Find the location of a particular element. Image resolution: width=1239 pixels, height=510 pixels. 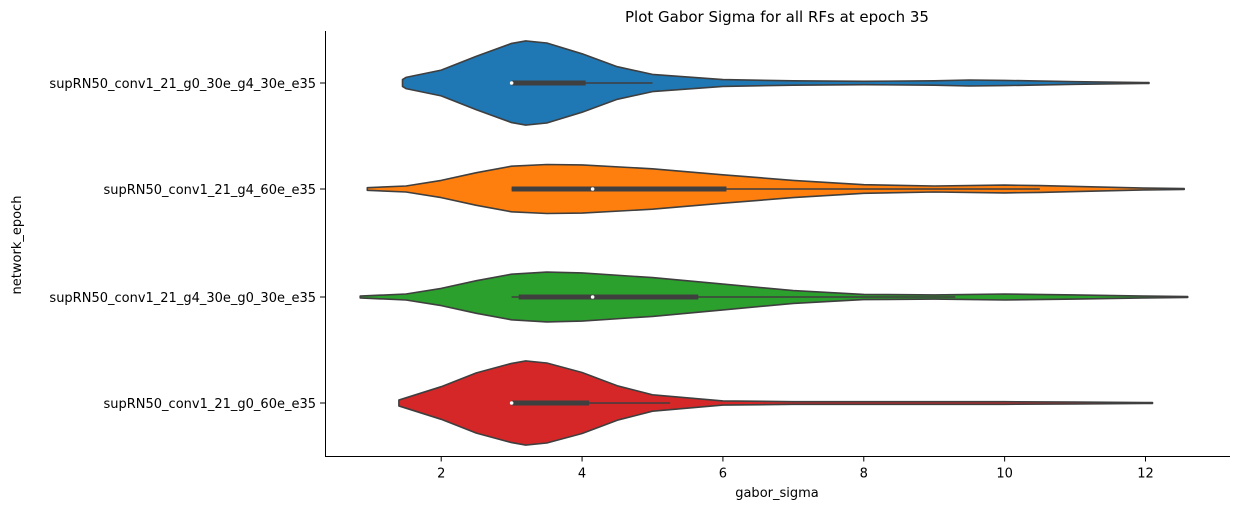

y-tick-label: supRN50_conv1_21_g0_30e_g4_30e_e35 is located at coordinates (182, 84).